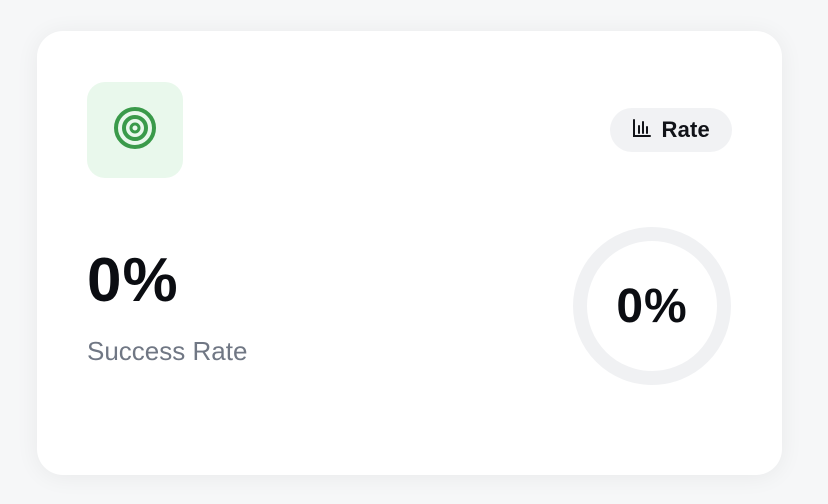 The height and width of the screenshot is (504, 828). I want to click on rate-chip: Rate, so click(670, 130).